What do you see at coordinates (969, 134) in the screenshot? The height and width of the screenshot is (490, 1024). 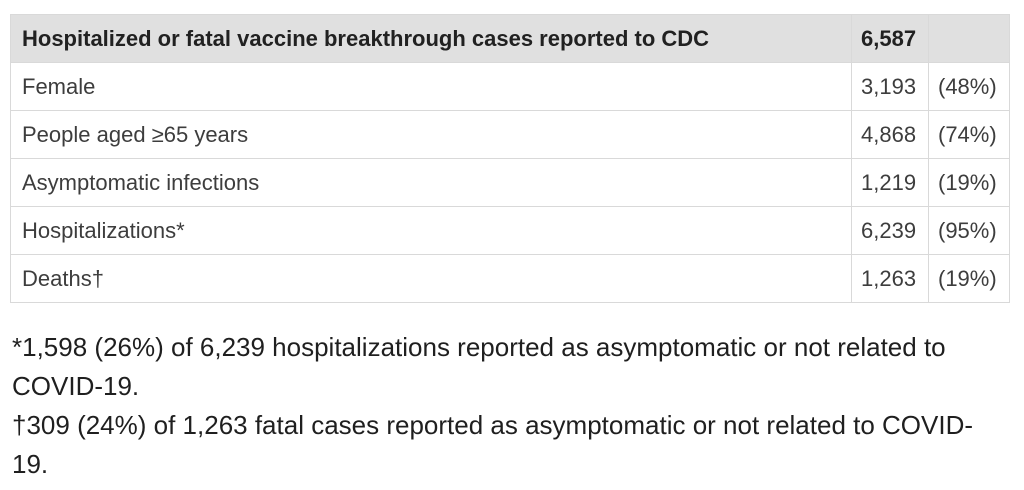 I see `row-percent-cell: (74%)` at bounding box center [969, 134].